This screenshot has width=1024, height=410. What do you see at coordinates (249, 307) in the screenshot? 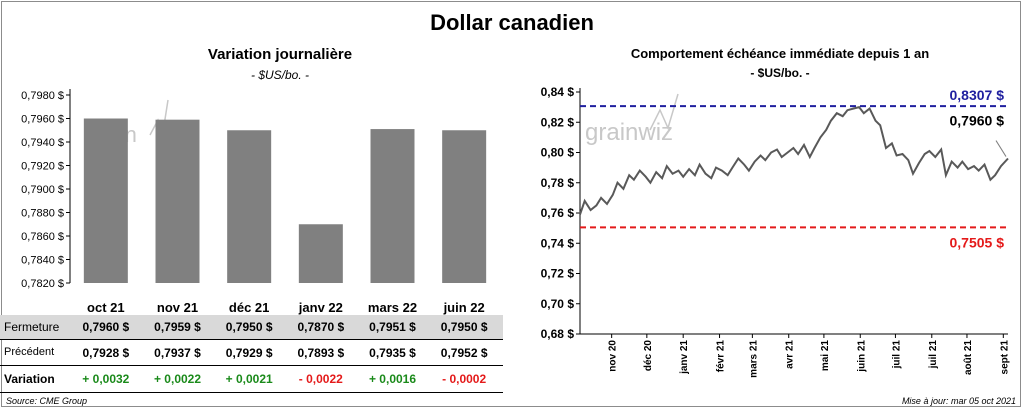
I see `x-tick-label: déc 21` at bounding box center [249, 307].